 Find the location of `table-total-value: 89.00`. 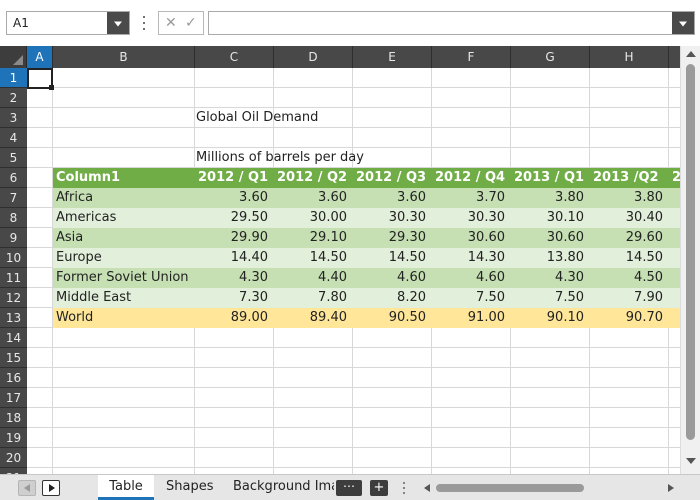

table-total-value: 89.00 is located at coordinates (249, 317).